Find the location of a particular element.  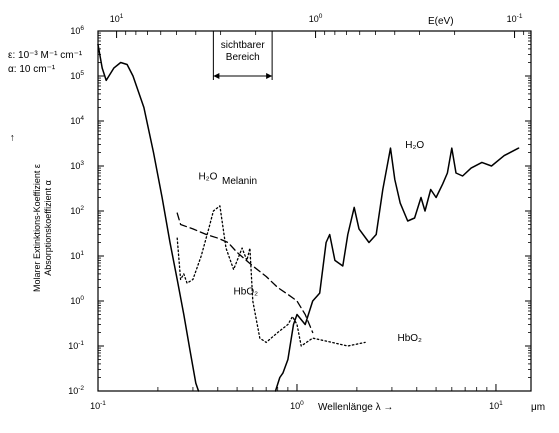

visible-range-label-line1: sichtbarer is located at coordinates (243, 45).